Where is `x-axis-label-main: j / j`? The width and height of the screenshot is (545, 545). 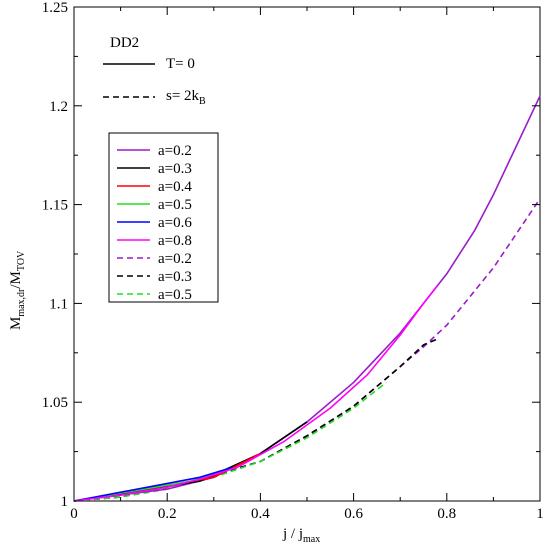 x-axis-label-main: j / j is located at coordinates (292, 534).